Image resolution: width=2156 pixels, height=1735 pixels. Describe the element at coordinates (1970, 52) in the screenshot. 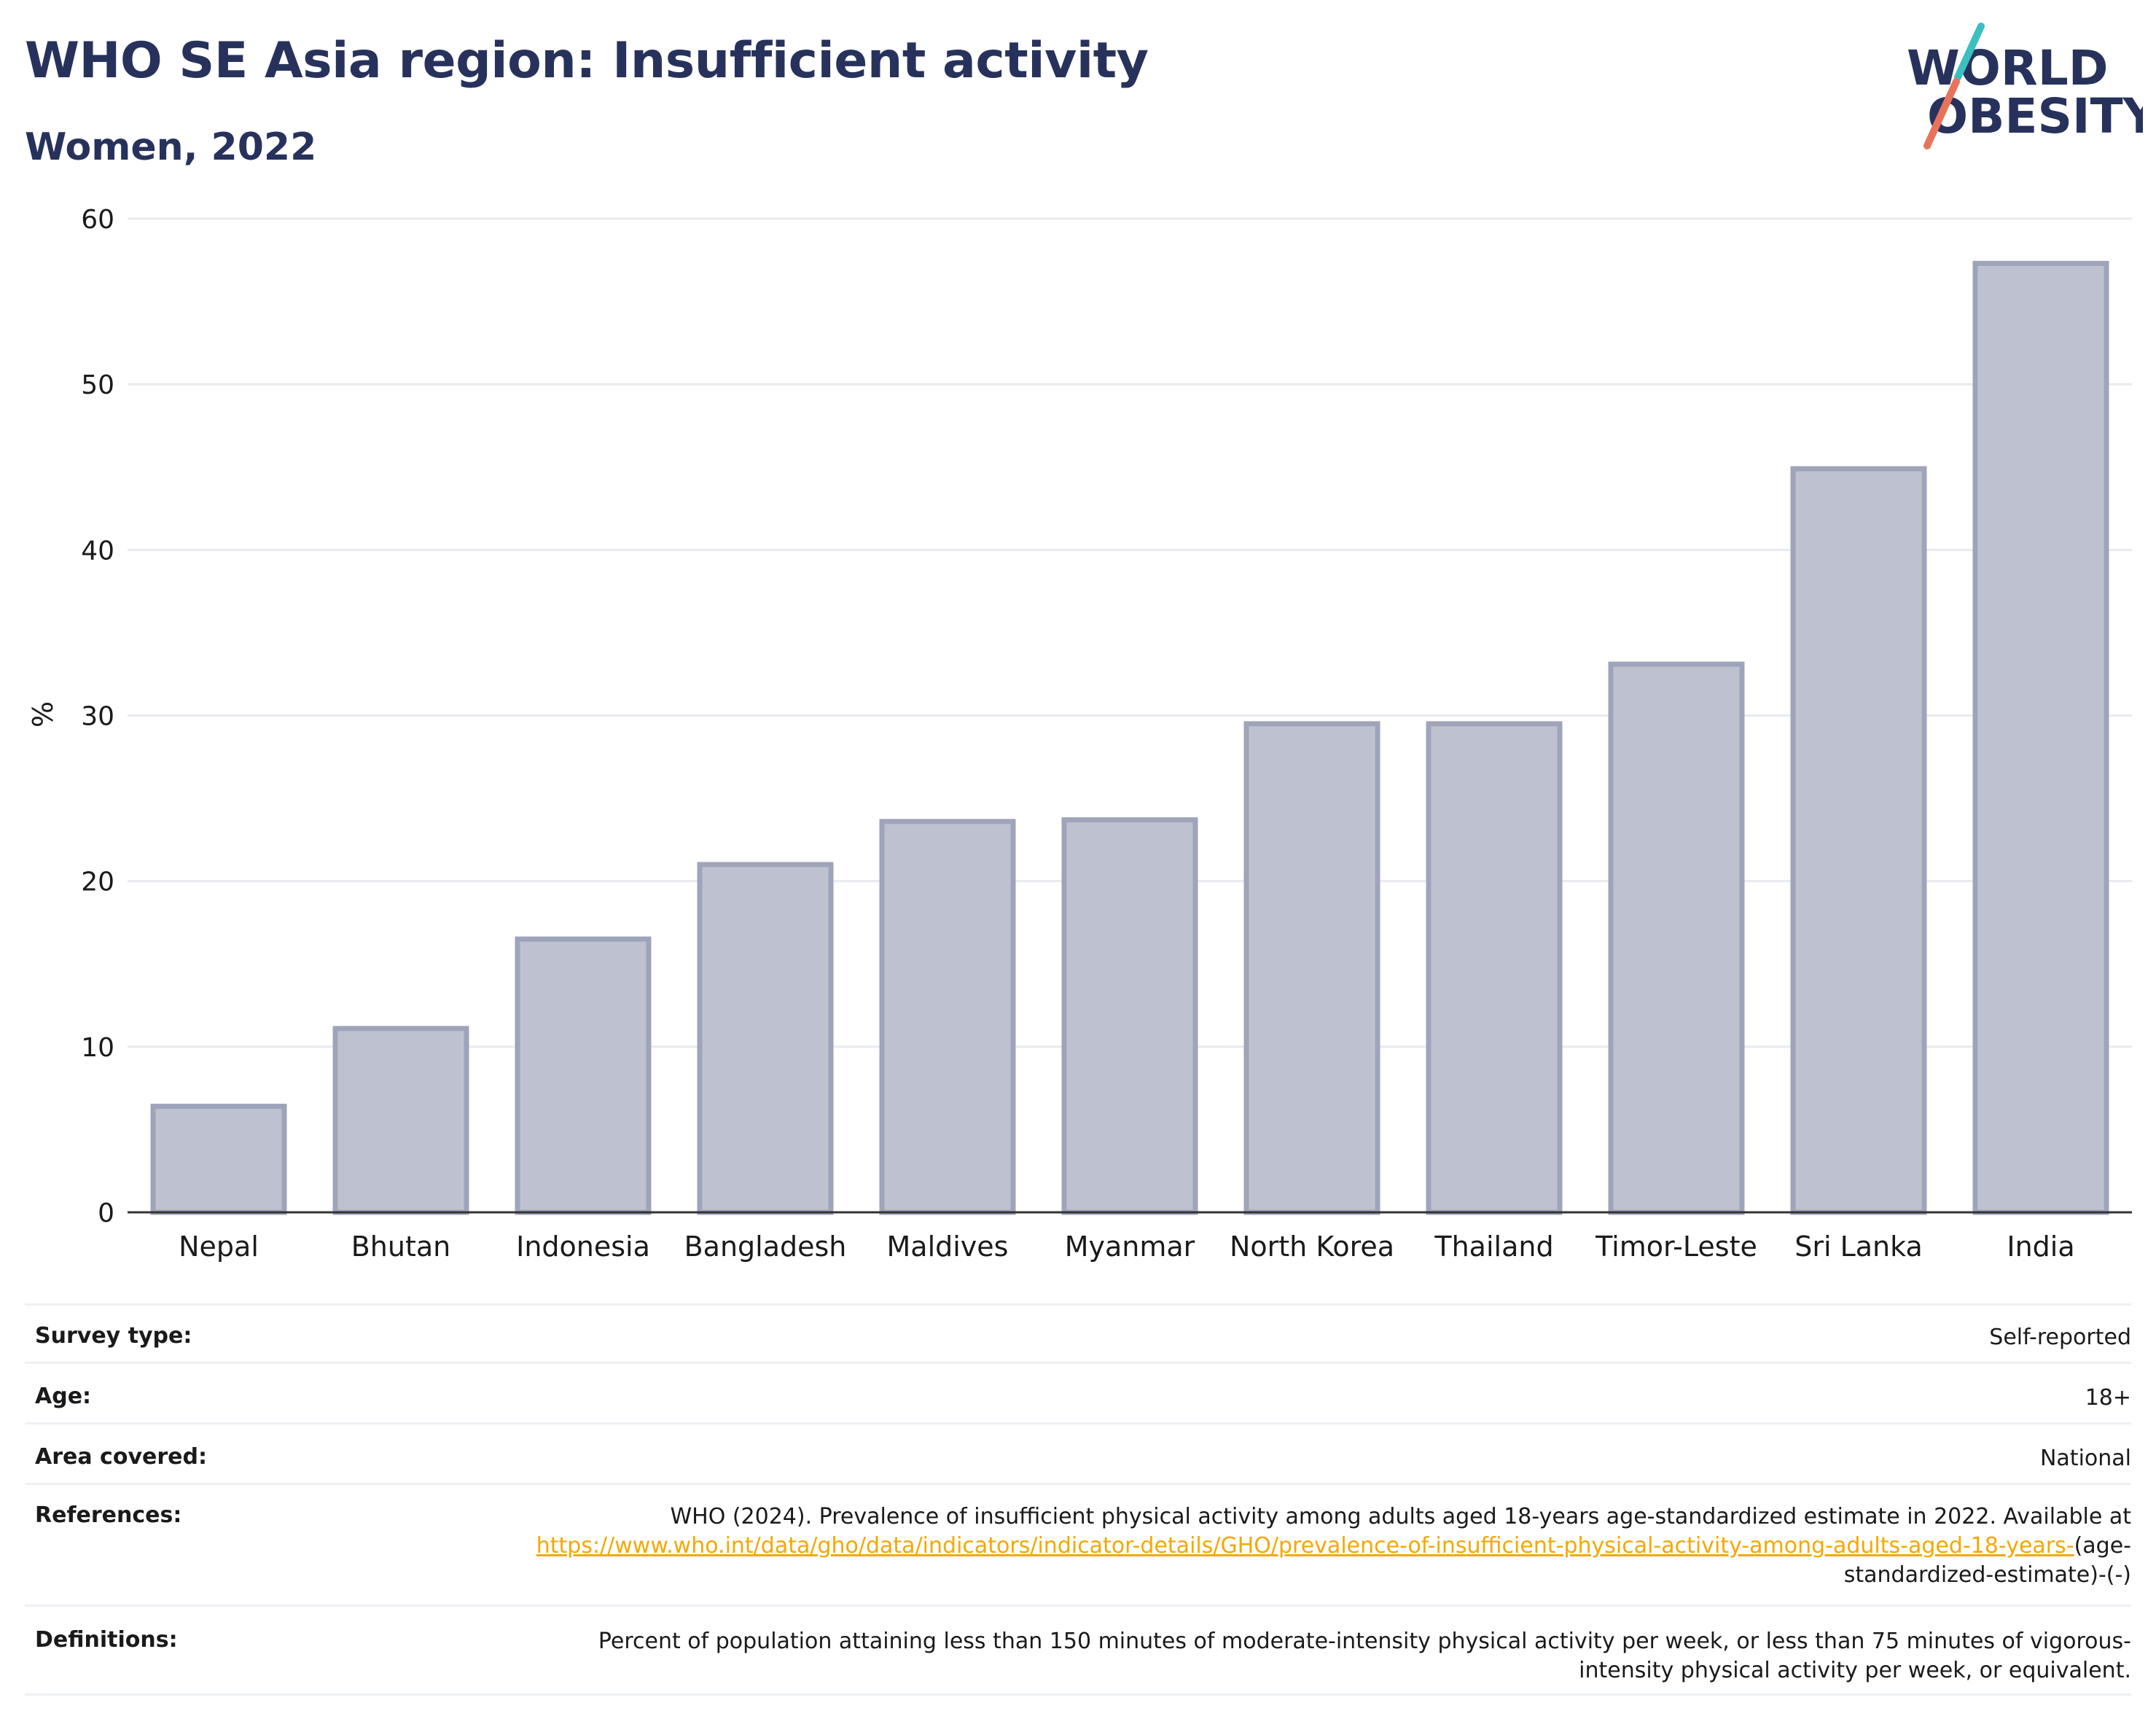

I see `logo-slash-teal` at that location.